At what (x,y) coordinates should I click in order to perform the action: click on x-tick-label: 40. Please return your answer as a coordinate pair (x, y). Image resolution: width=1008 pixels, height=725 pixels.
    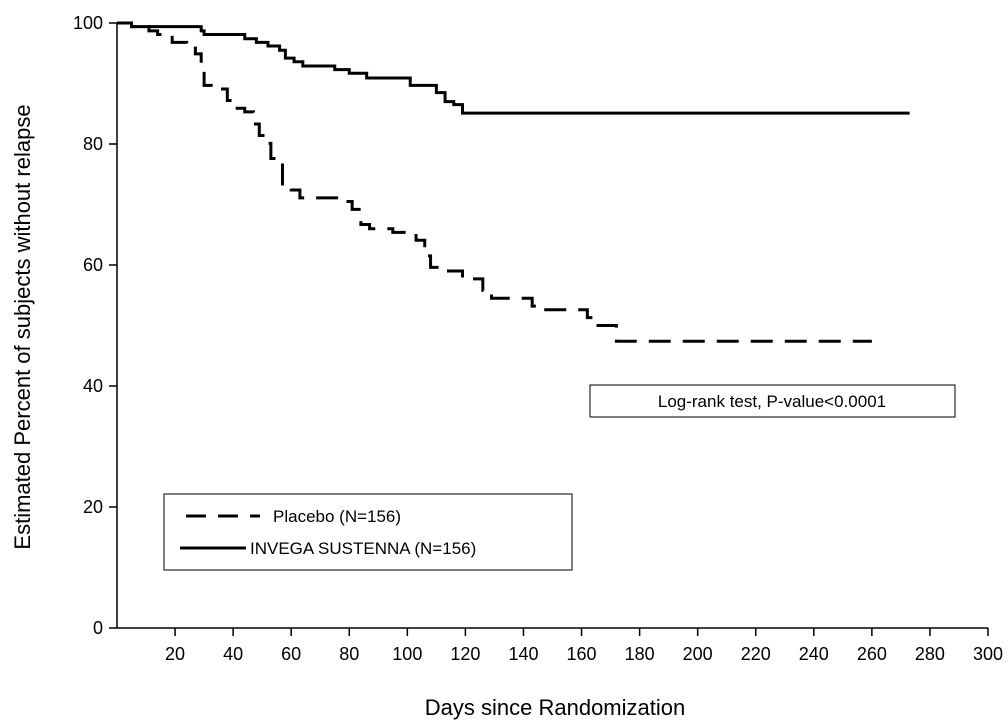
    Looking at the image, I should click on (233, 654).